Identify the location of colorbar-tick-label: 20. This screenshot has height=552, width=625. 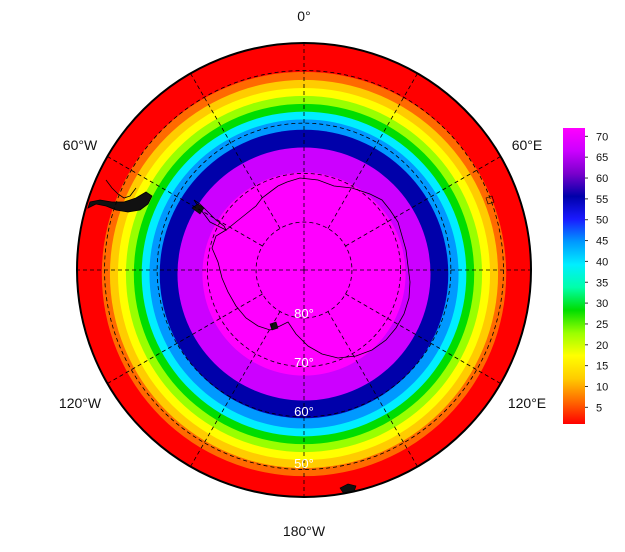
(602, 346).